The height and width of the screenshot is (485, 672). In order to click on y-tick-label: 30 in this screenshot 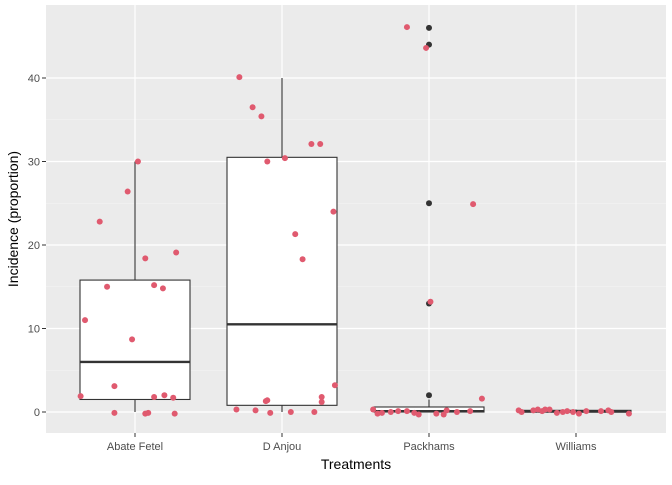, I will do `click(34, 163)`.